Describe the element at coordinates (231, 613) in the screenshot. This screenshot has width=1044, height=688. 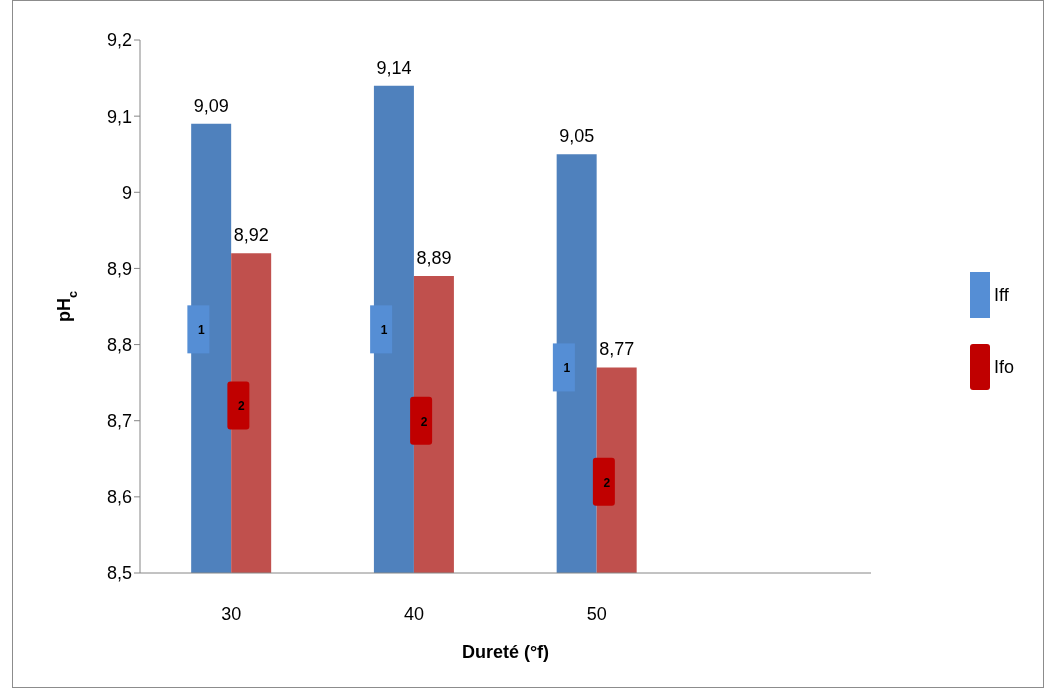
I see `x-tick-label: 30` at that location.